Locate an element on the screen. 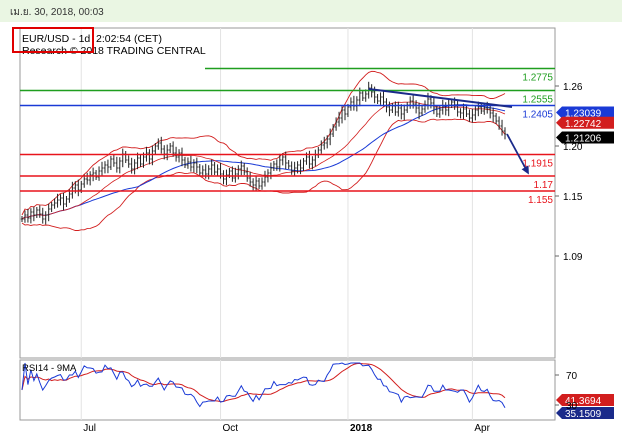  rsi-series: 70 30 is located at coordinates (299, 387).